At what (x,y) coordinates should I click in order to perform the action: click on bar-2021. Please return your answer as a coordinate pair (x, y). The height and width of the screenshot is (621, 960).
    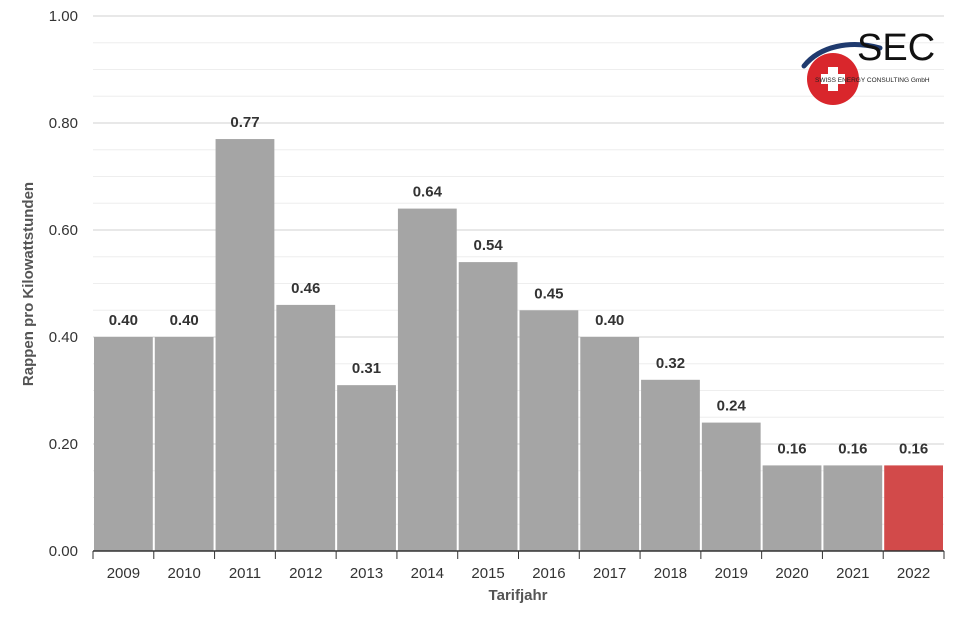
    Looking at the image, I should click on (853, 508).